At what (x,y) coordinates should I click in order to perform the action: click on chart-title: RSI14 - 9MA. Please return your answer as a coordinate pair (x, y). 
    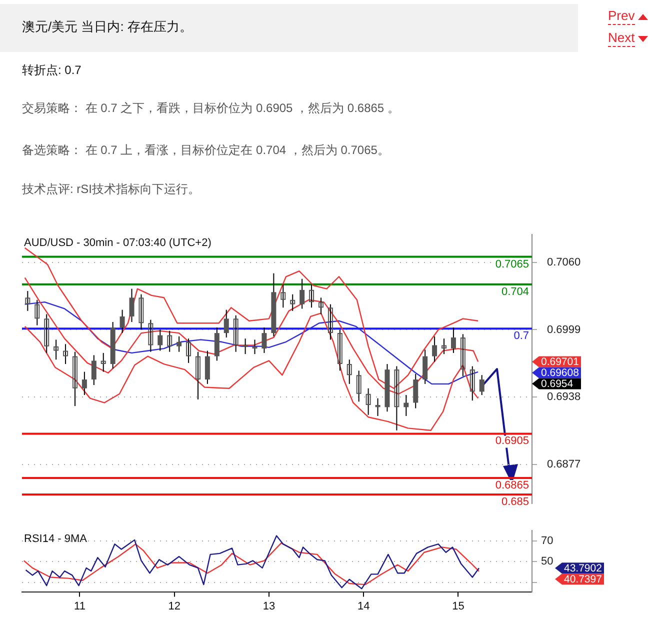
    Looking at the image, I should click on (56, 539).